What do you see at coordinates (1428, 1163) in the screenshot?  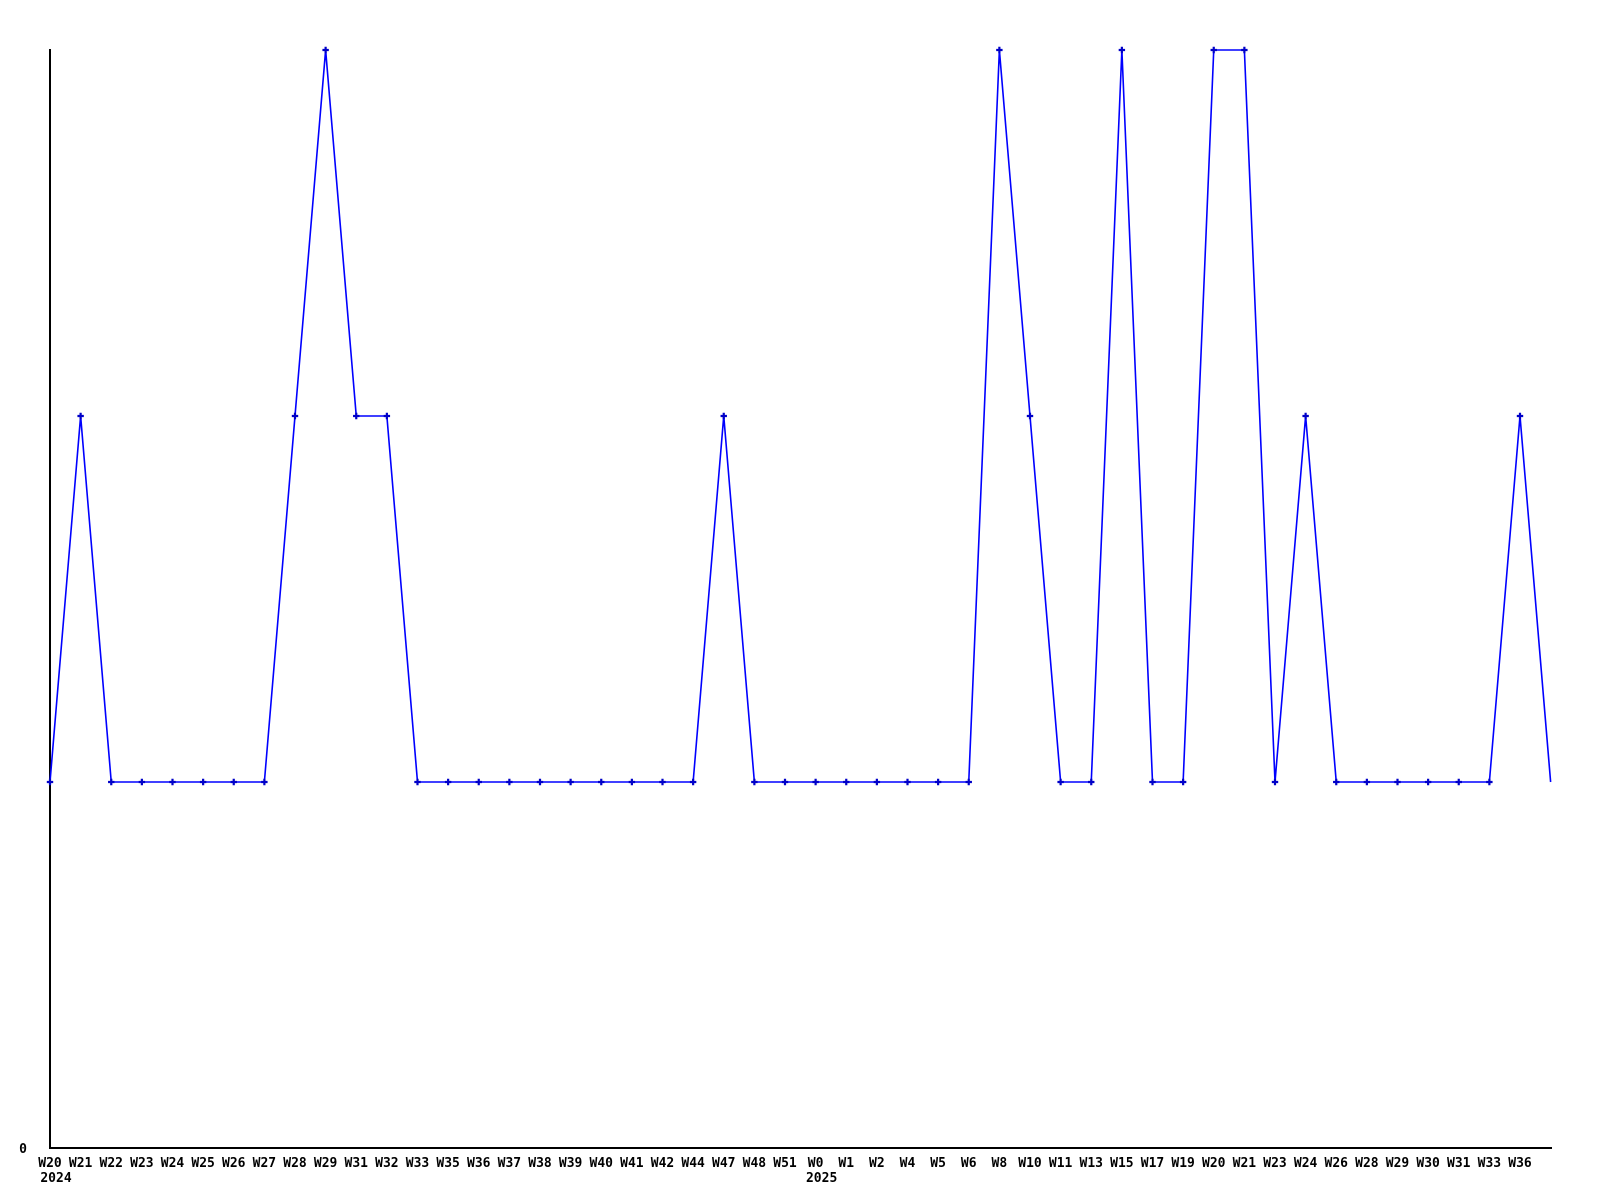 I see `x-tick-label: W30` at bounding box center [1428, 1163].